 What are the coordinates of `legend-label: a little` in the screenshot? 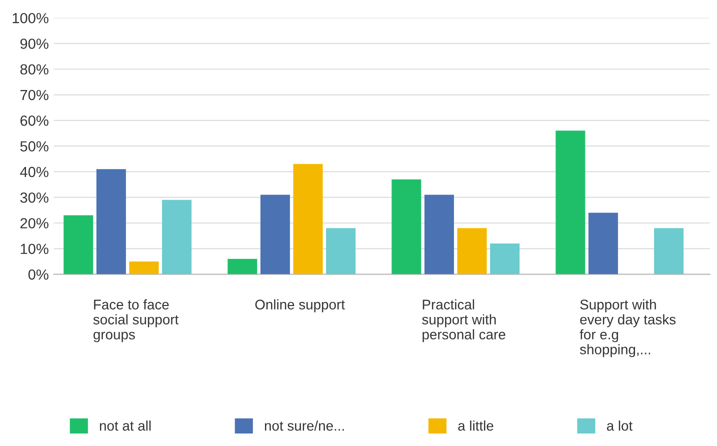 It's located at (476, 425).